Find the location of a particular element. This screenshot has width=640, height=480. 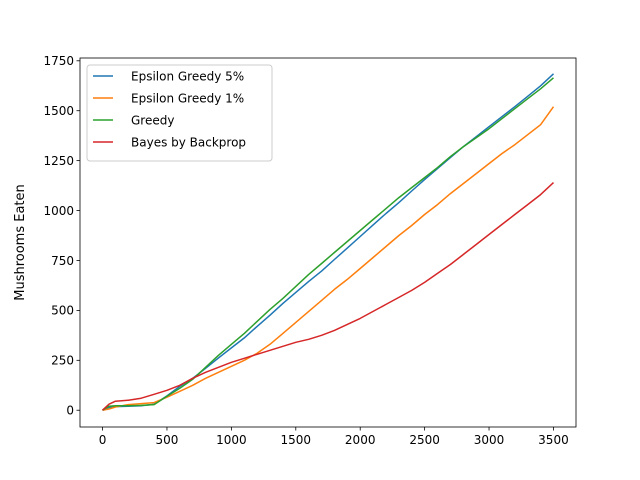

y-tick-label: 1500 is located at coordinates (58, 111).